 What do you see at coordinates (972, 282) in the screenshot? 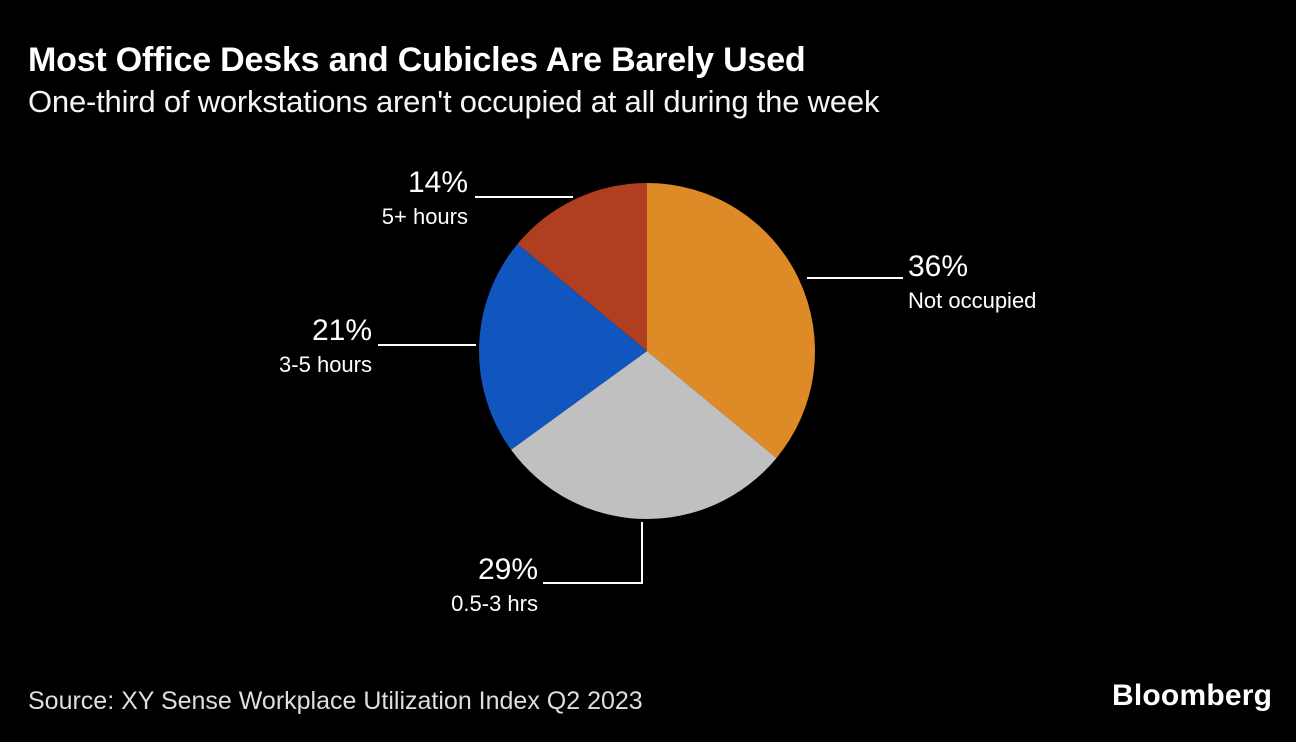
I see `slice-label-not-occupied: 36% Not occupied` at bounding box center [972, 282].